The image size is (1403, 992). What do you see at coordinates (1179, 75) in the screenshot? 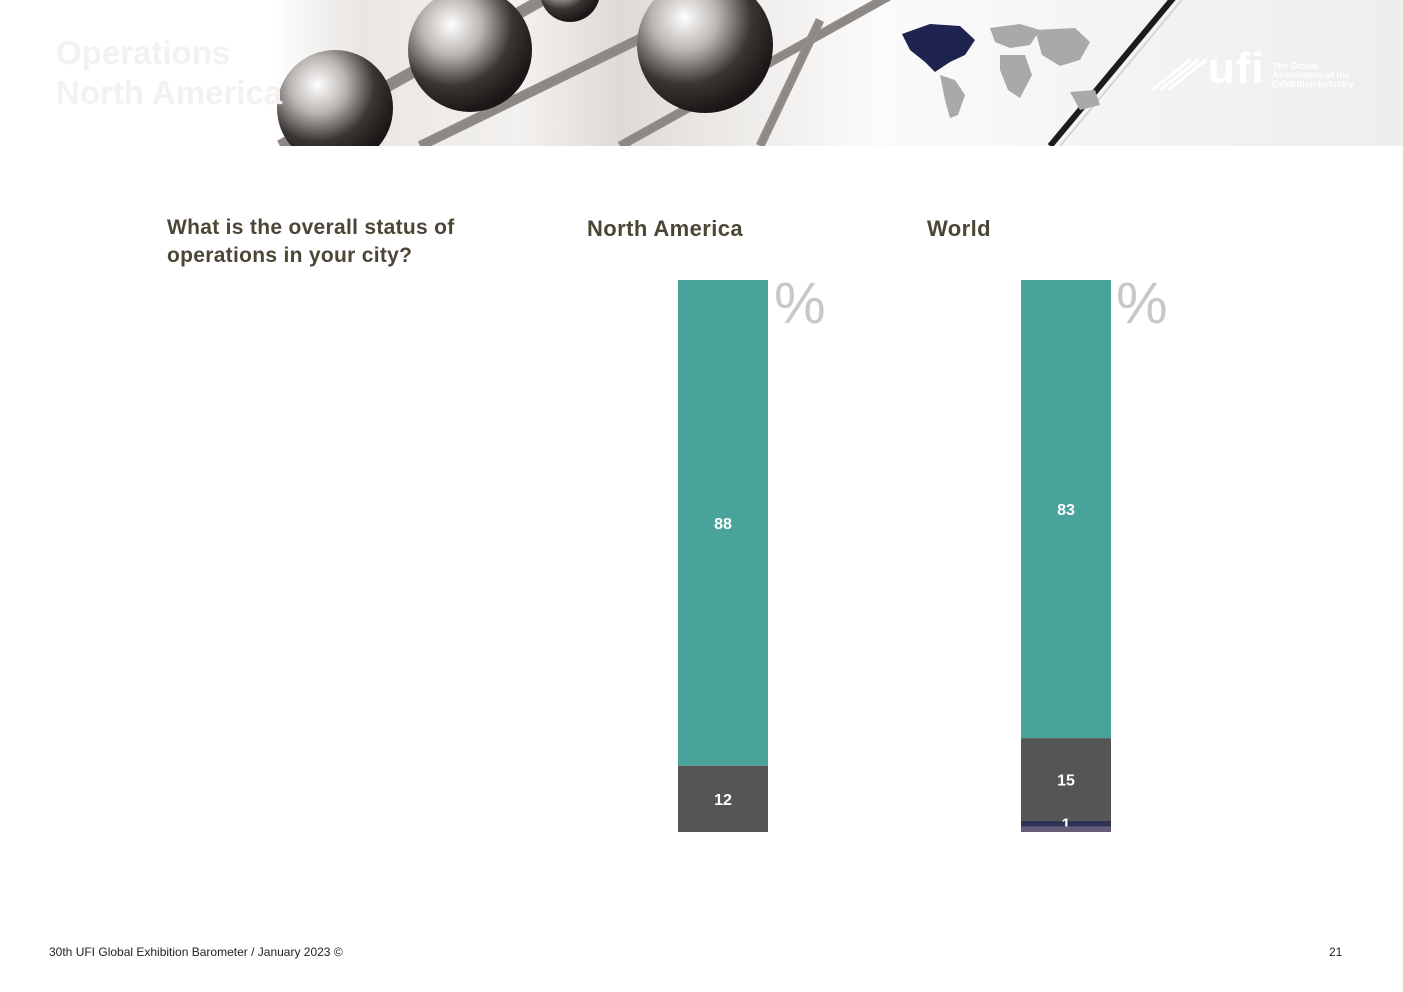
I see `ufi-swoosh-icon` at bounding box center [1179, 75].